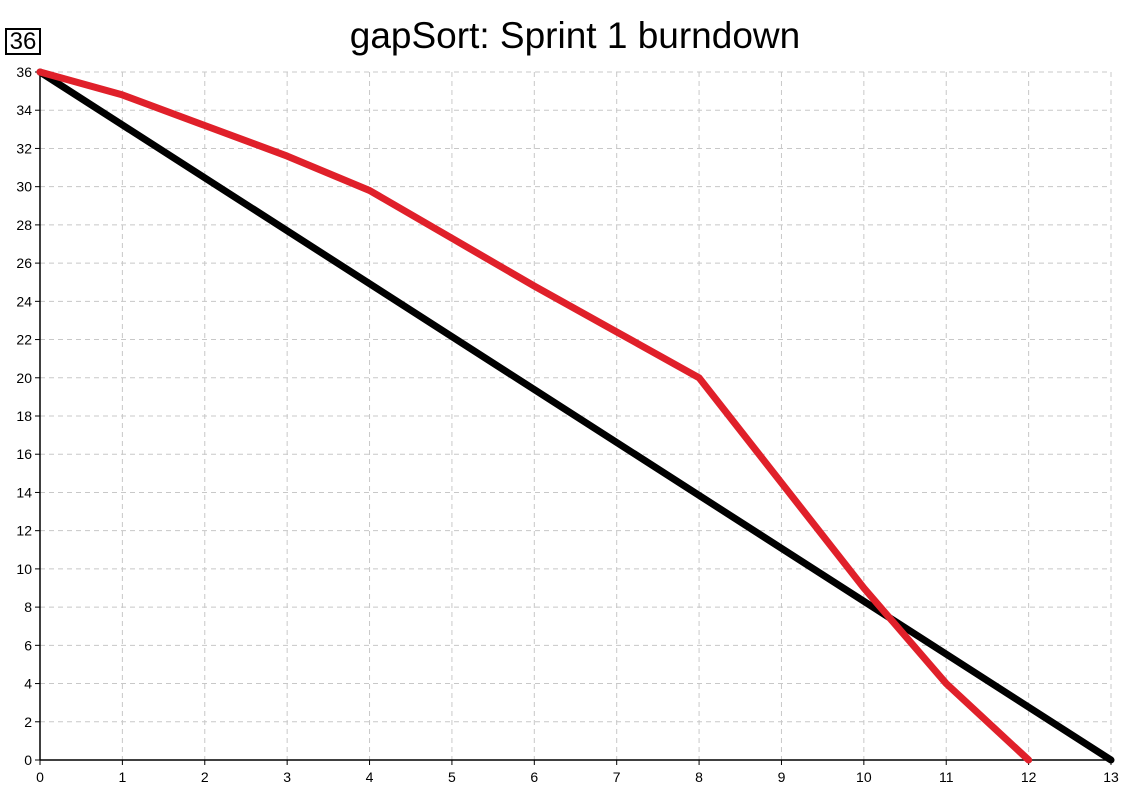  I want to click on y-tick-label: 26, so click(24, 263).